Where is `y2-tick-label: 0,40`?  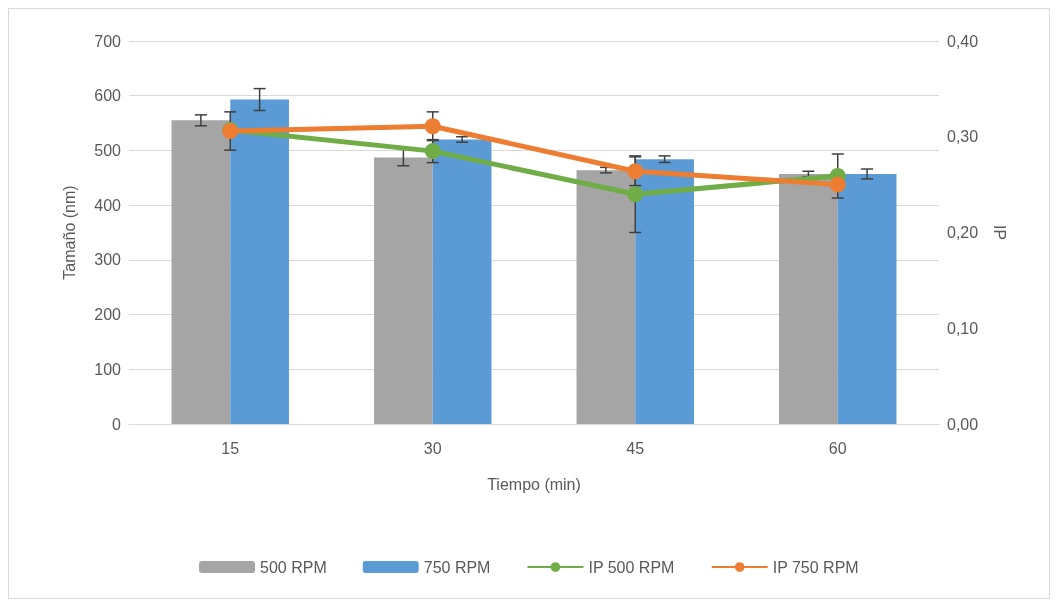
y2-tick-label: 0,40 is located at coordinates (963, 41).